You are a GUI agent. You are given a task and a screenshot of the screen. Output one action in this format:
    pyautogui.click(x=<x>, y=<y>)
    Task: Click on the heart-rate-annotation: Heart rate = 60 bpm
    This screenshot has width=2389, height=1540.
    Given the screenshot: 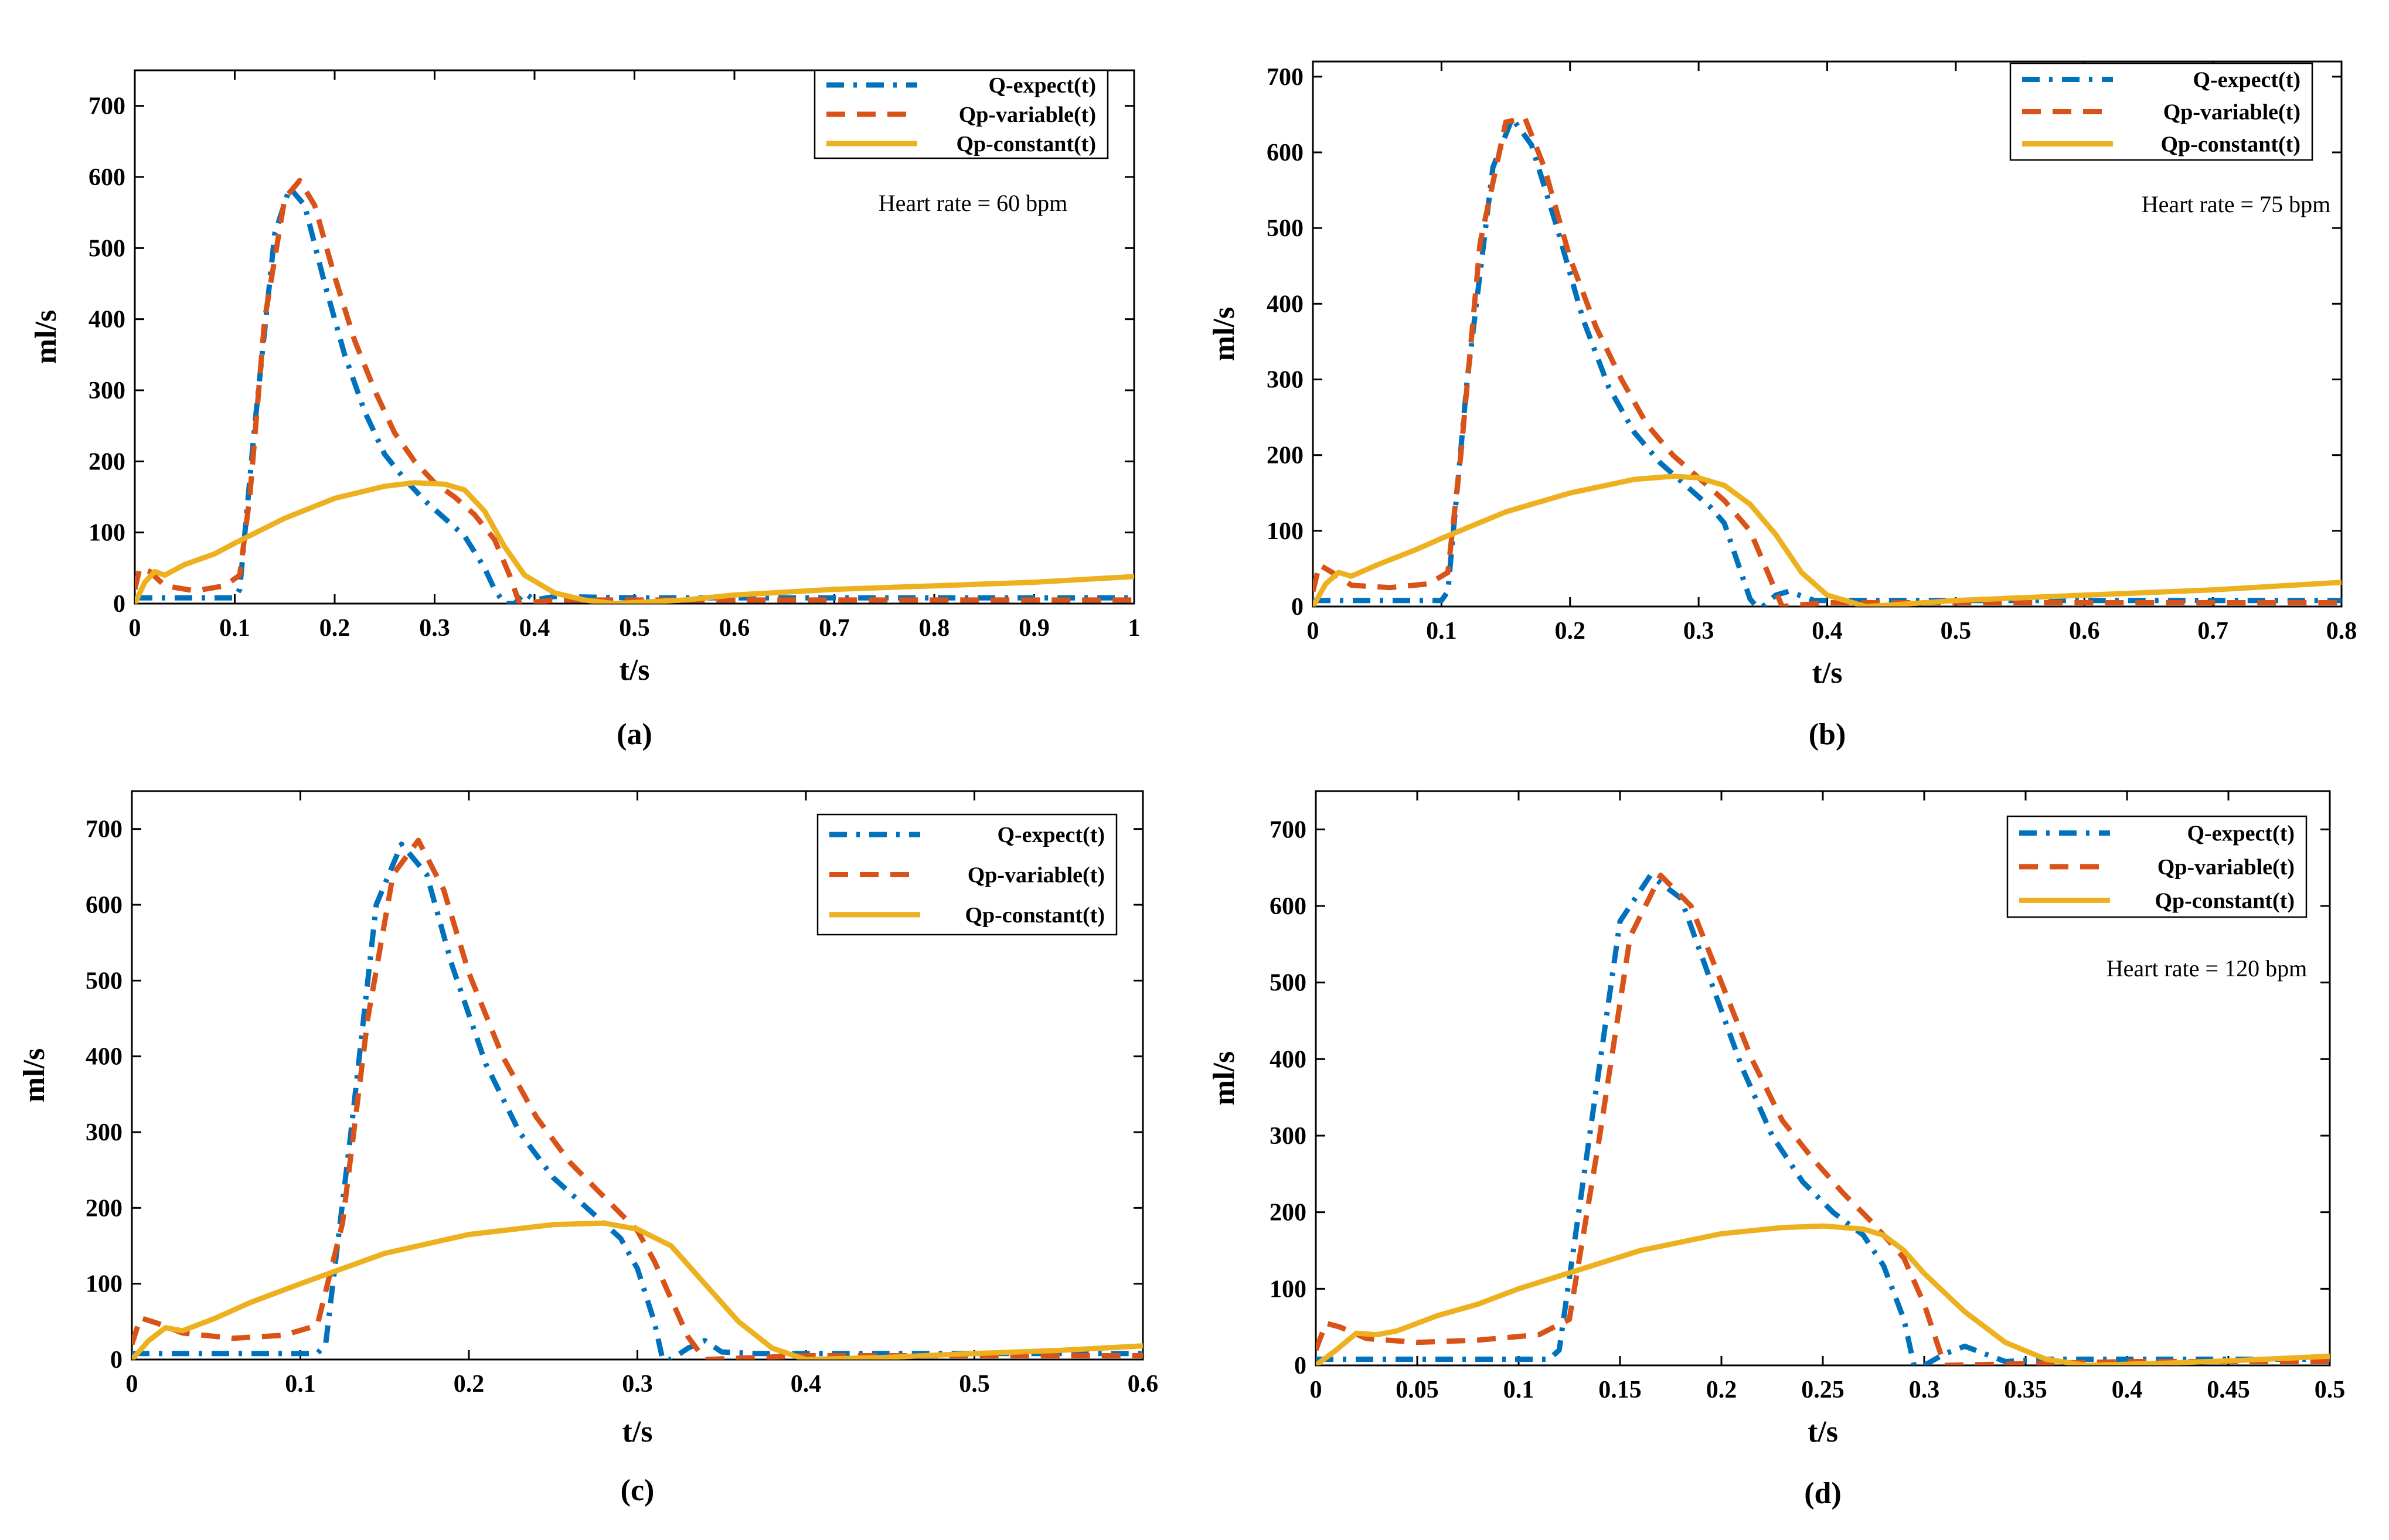 What is the action you would take?
    pyautogui.click(x=973, y=203)
    